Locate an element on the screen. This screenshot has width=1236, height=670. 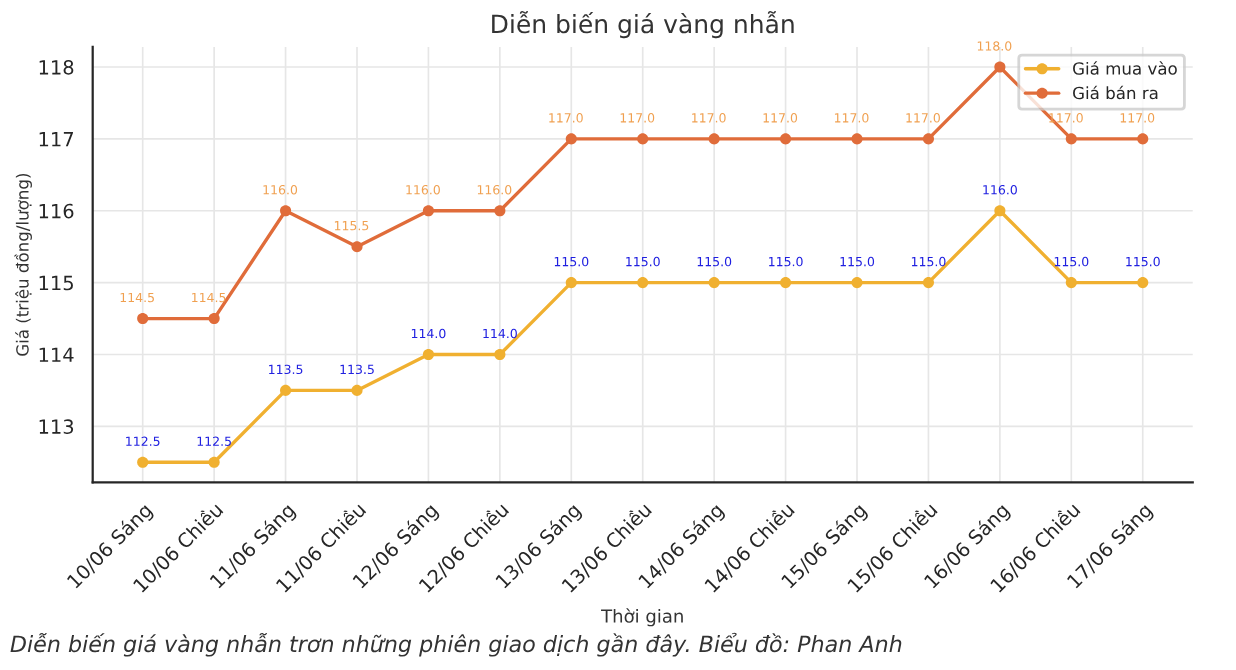
x-axis-title: Thời gian is located at coordinates (642, 617).